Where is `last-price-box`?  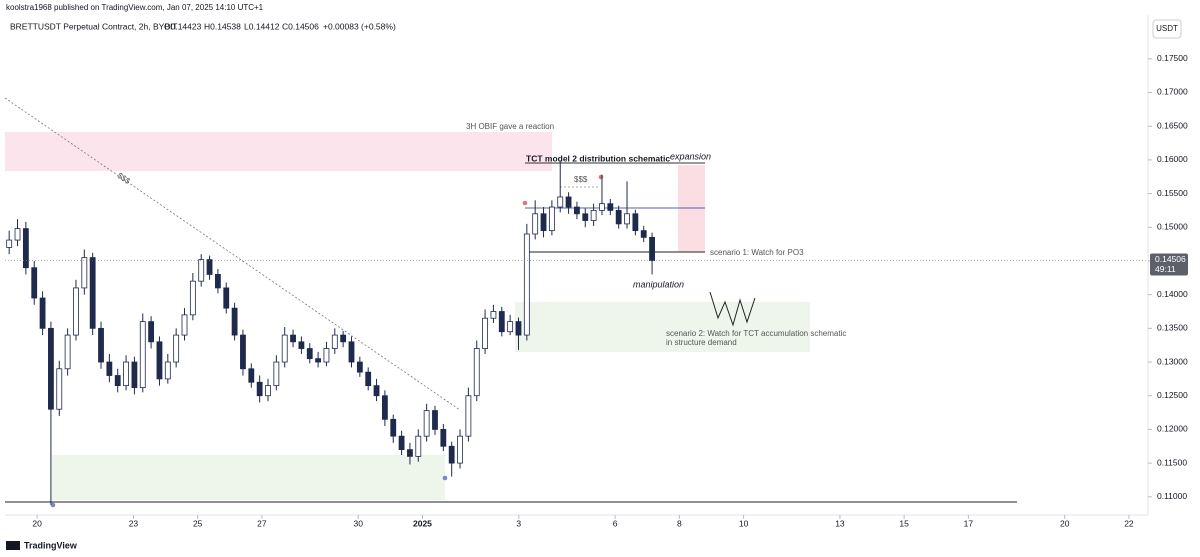
last-price-box is located at coordinates (1169, 264).